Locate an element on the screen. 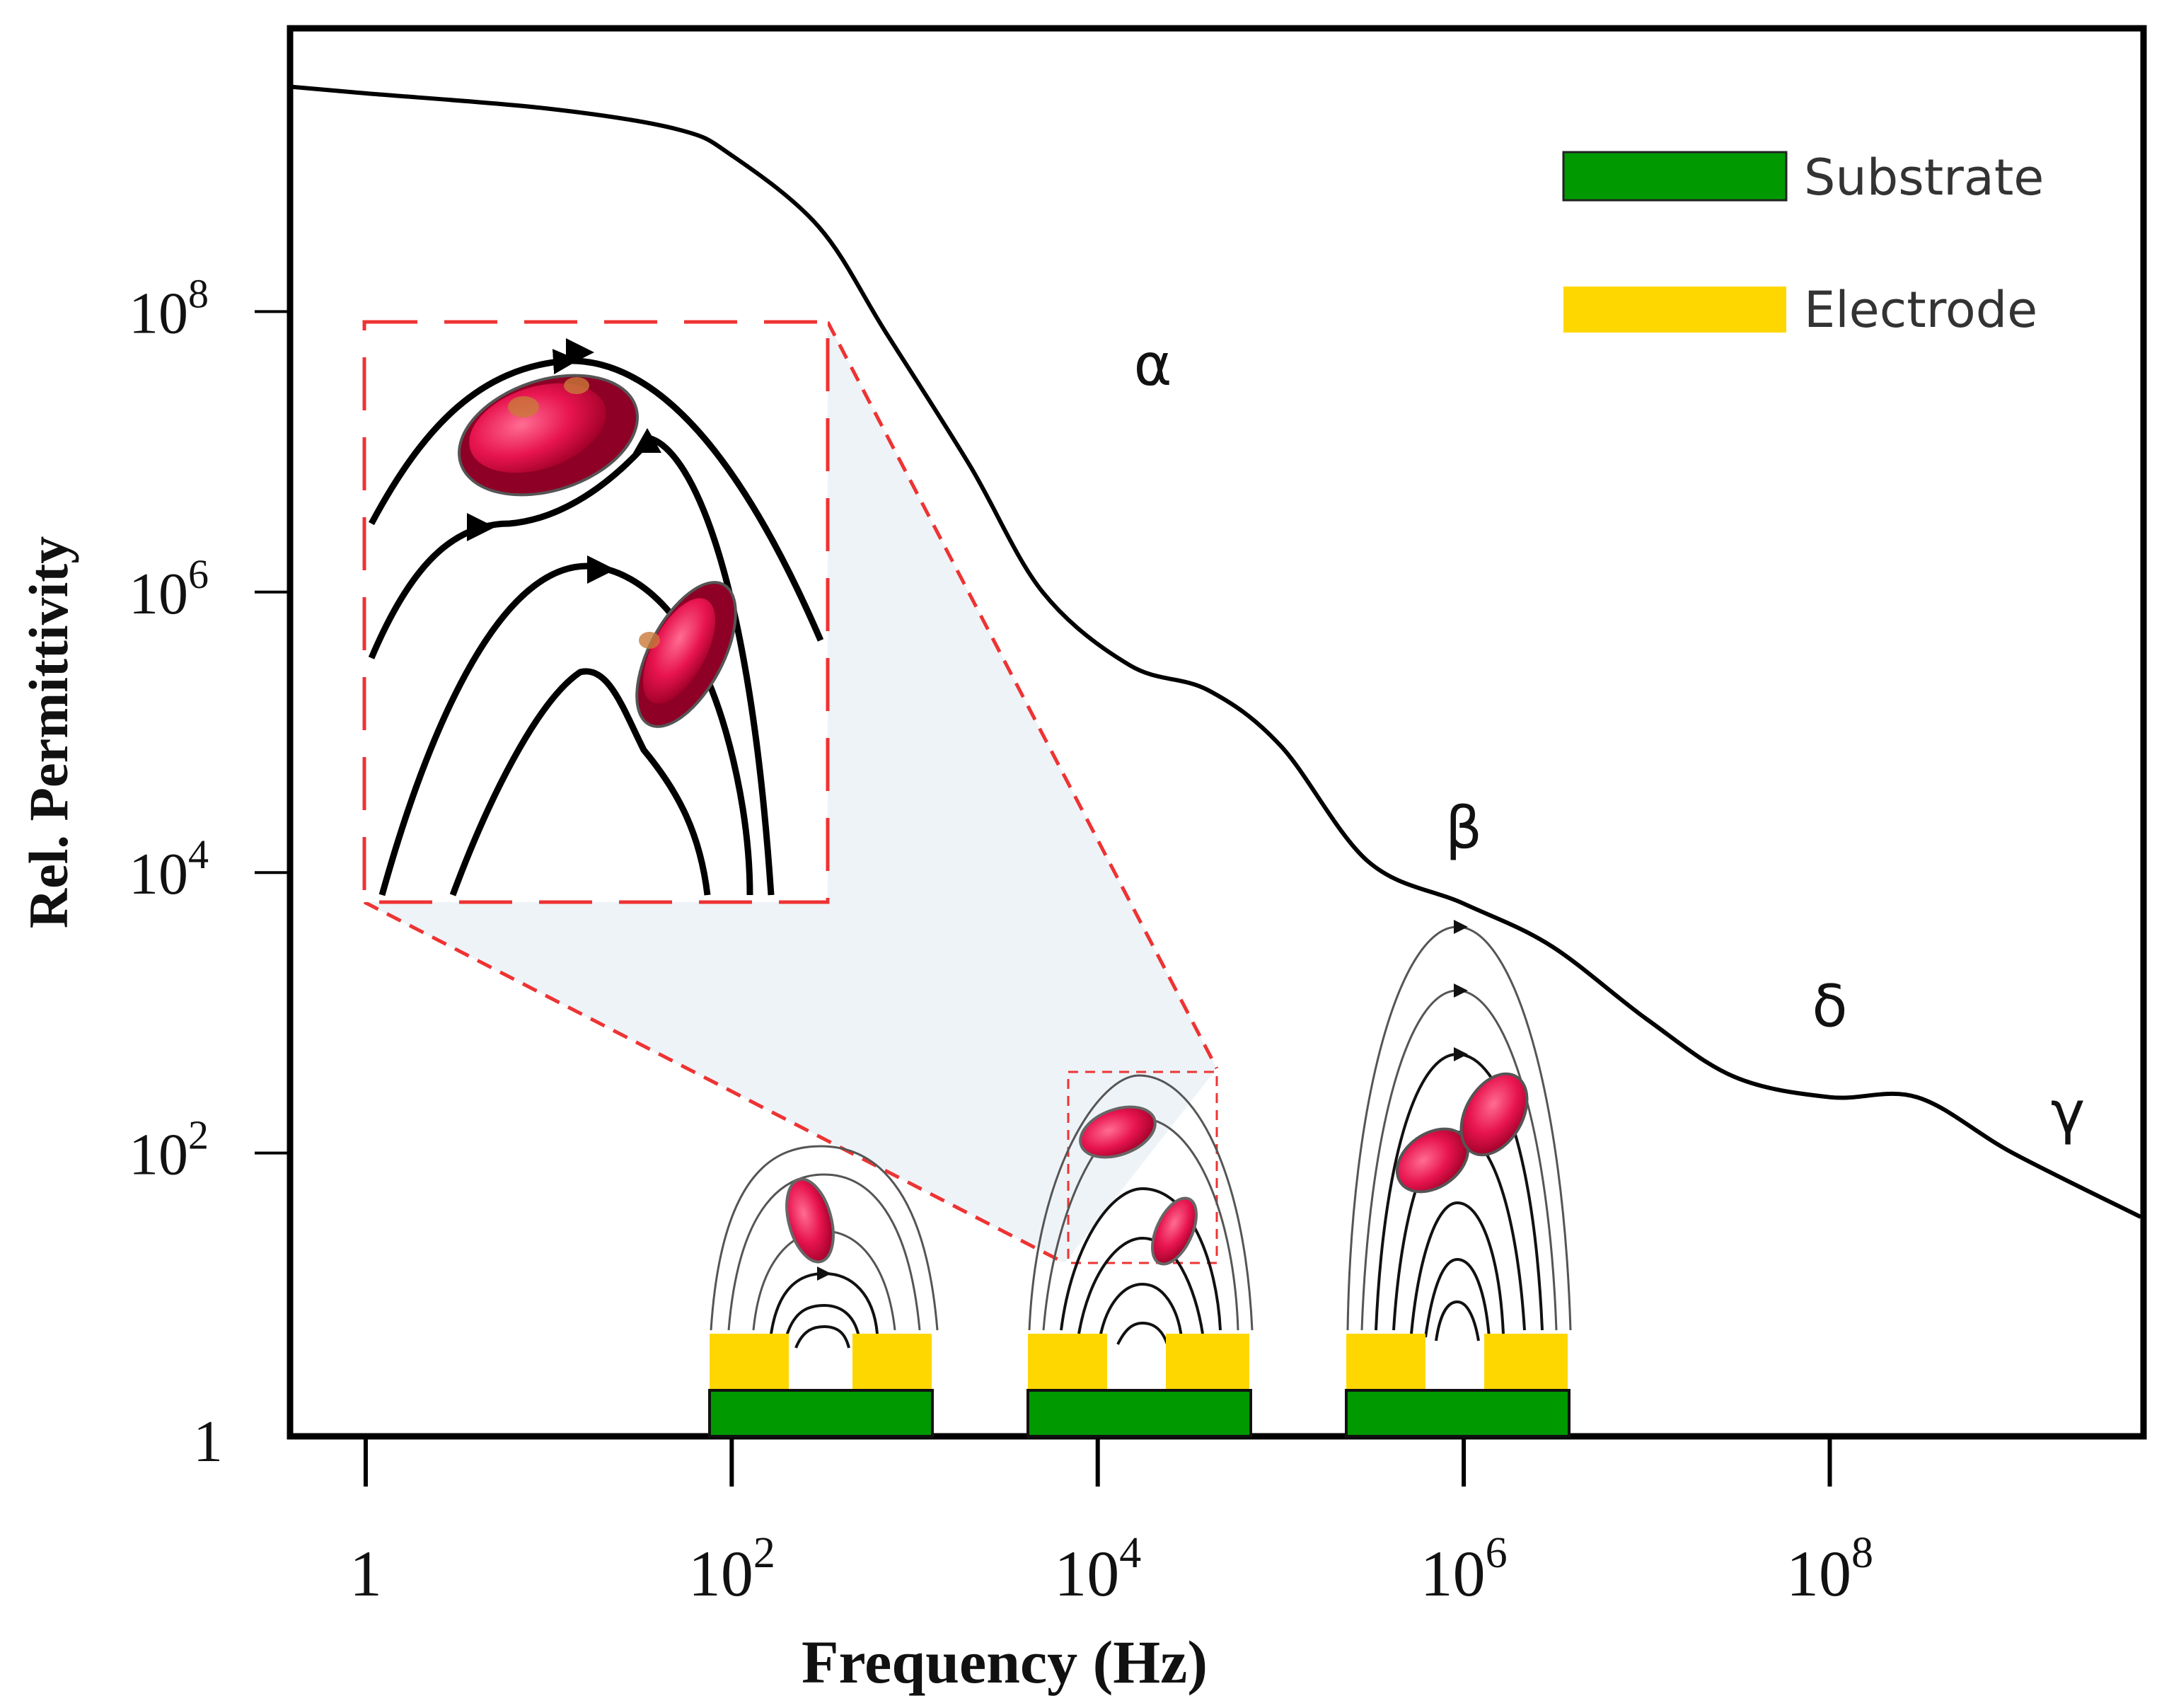  x-tick-label-4: 10⁸ is located at coordinates (1830, 1569).